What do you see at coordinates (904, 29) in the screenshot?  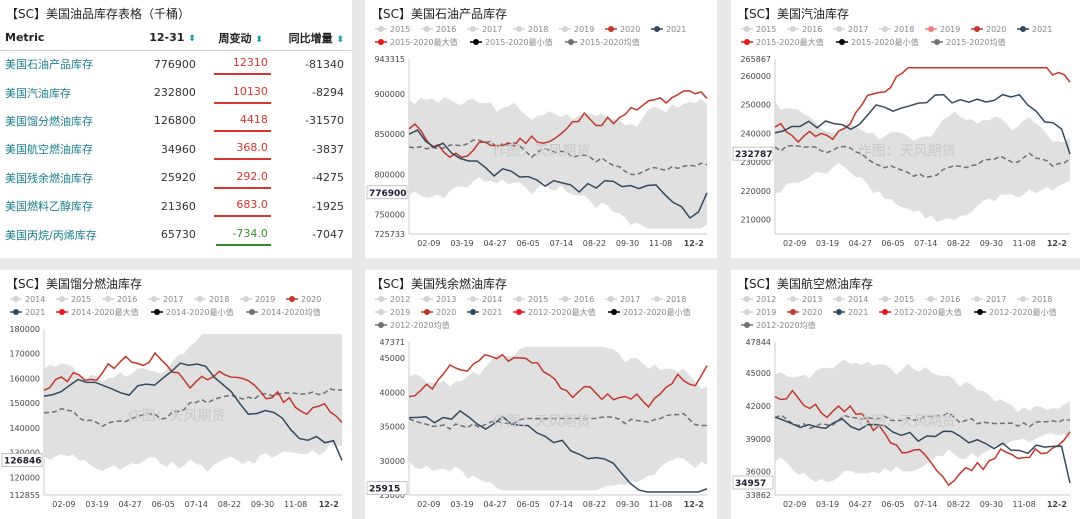 I see `svg-text: 2018` at bounding box center [904, 29].